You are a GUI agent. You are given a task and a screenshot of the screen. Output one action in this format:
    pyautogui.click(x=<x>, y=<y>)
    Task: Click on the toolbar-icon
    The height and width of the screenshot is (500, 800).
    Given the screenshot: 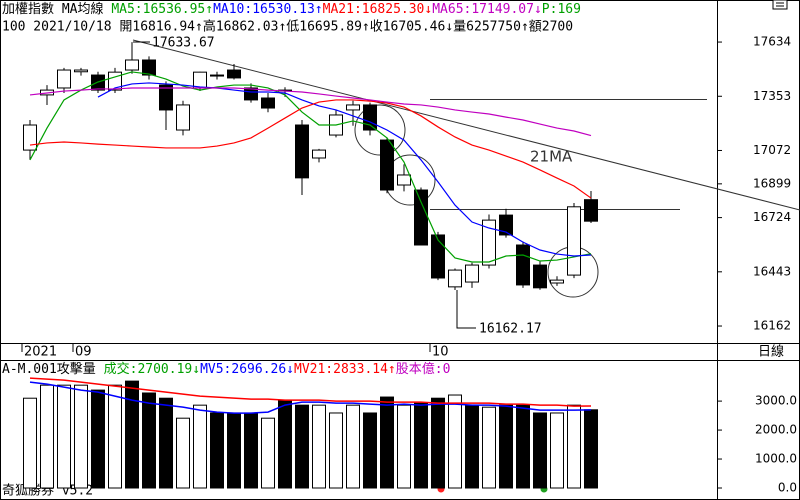 What is the action you would take?
    pyautogui.click(x=780, y=5)
    